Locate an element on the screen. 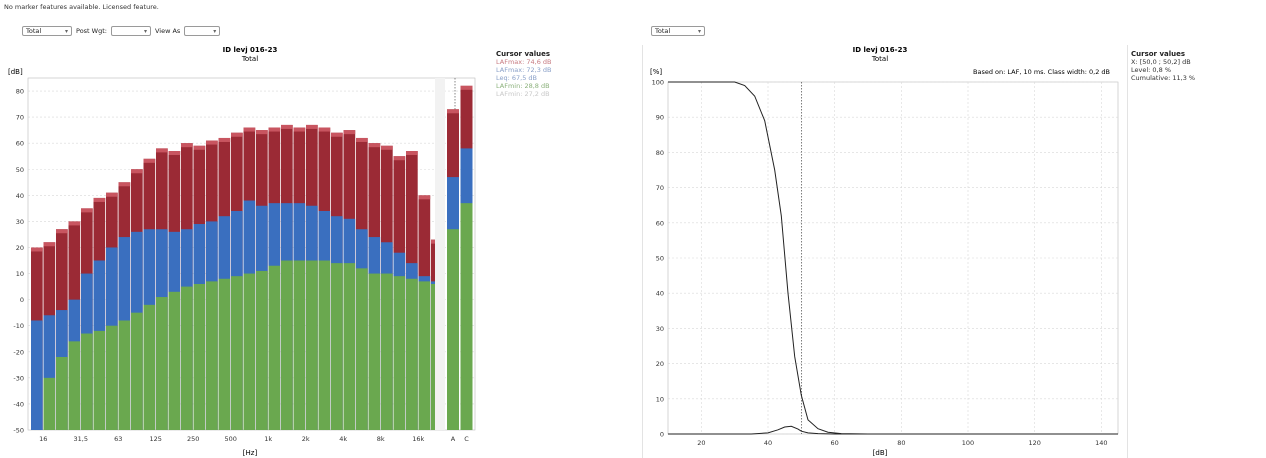 This screenshot has height=458, width=1266. x-tick-label: A is located at coordinates (453, 439).